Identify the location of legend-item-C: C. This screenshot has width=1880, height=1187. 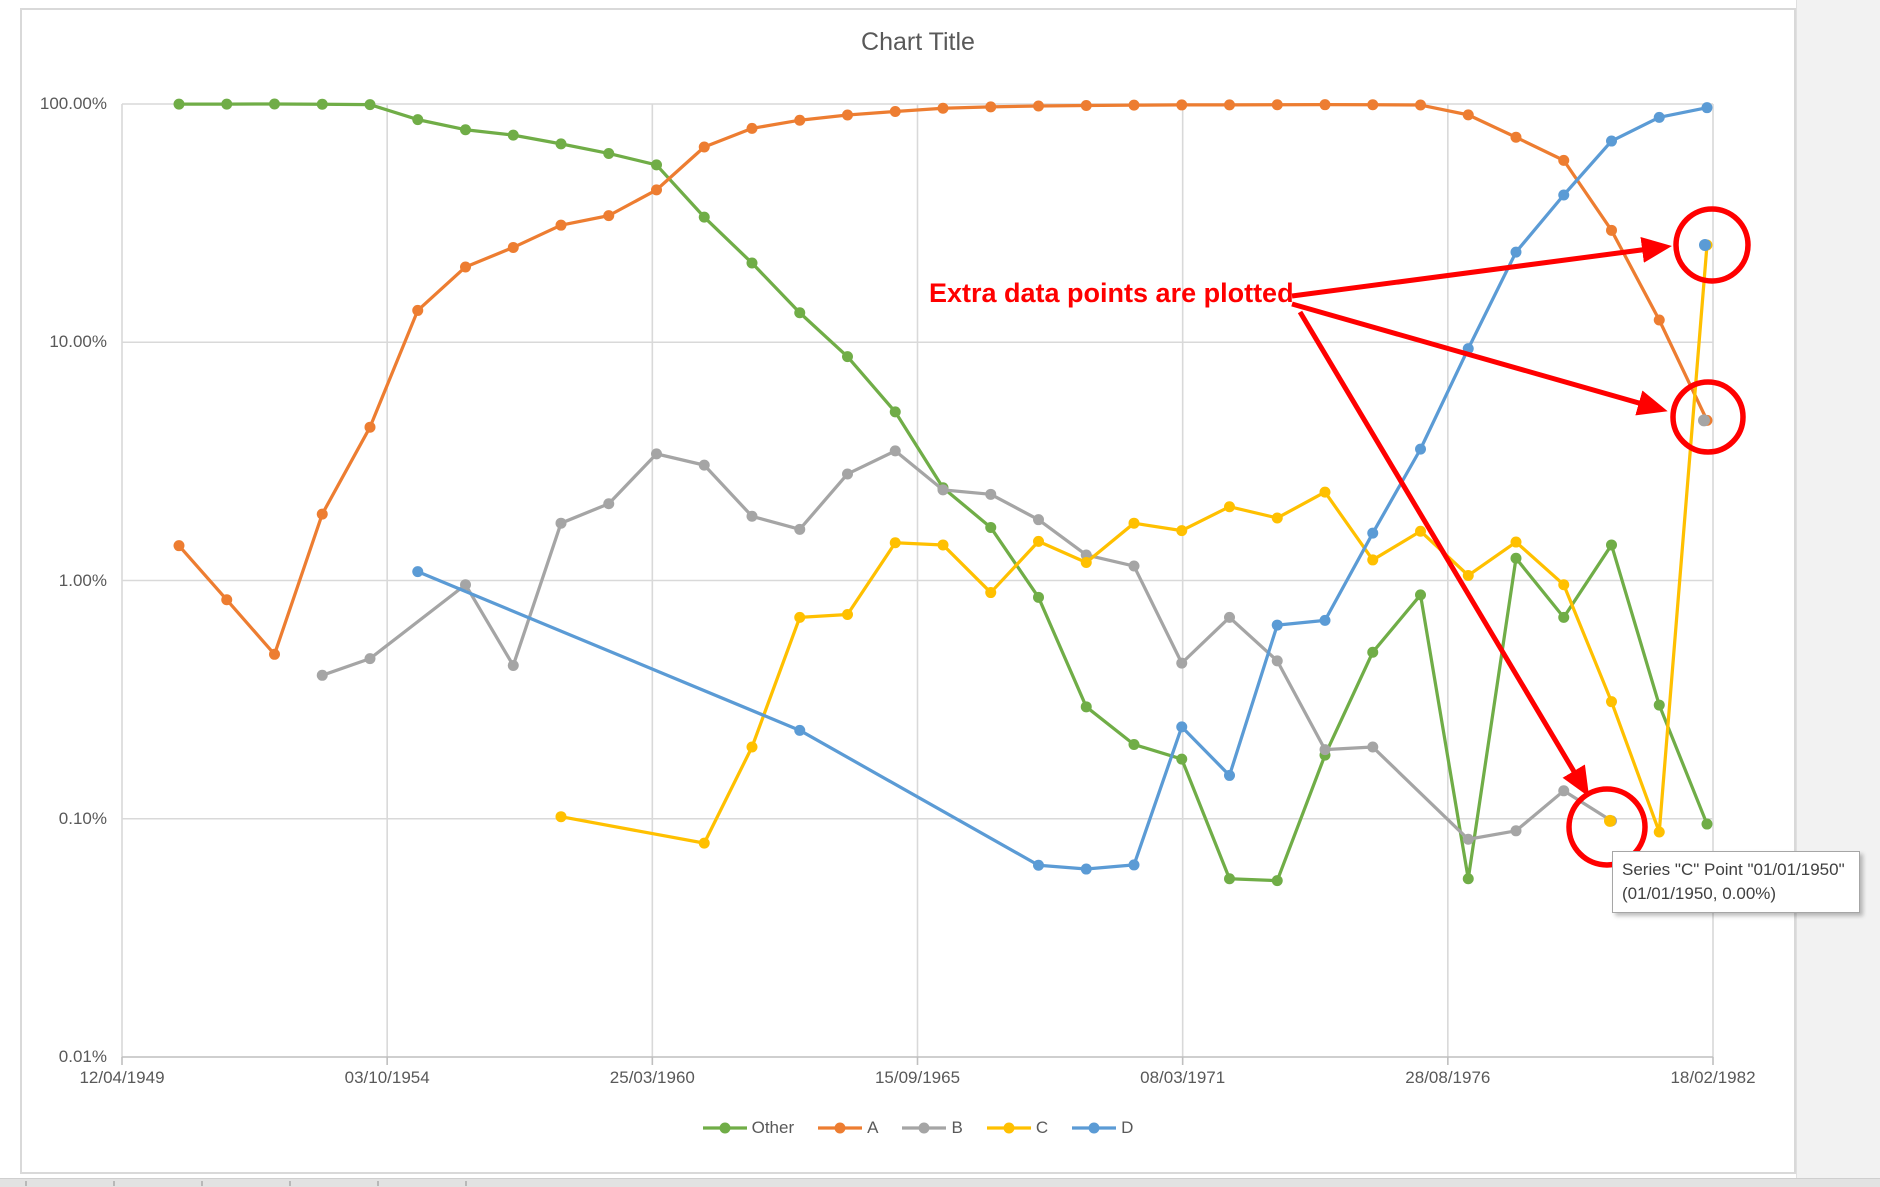
(1017, 1128).